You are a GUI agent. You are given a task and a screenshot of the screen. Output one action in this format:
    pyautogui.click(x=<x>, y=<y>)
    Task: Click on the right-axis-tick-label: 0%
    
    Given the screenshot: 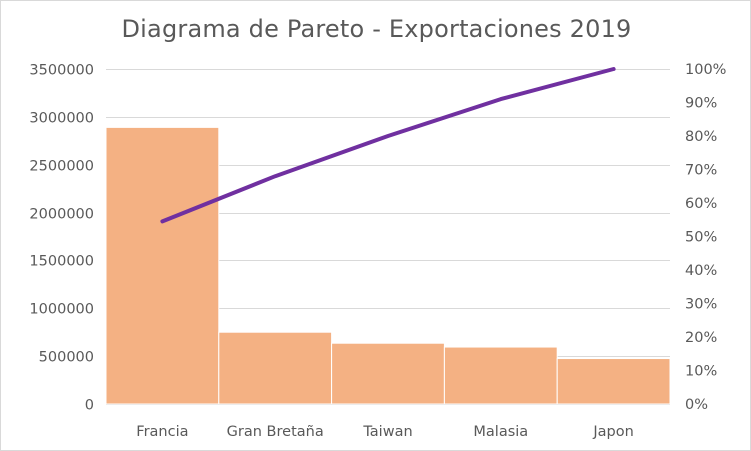 What is the action you would take?
    pyautogui.click(x=696, y=405)
    